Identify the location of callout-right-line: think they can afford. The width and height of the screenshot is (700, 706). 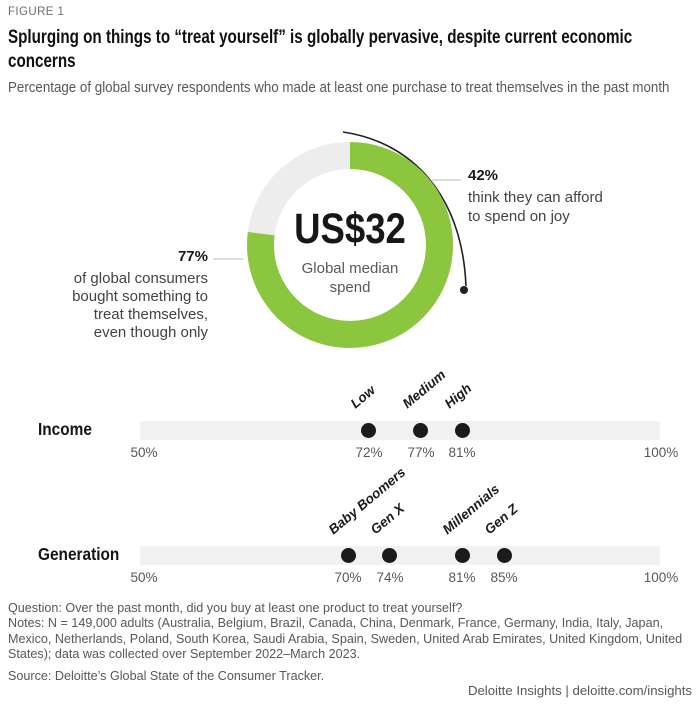
(535, 197).